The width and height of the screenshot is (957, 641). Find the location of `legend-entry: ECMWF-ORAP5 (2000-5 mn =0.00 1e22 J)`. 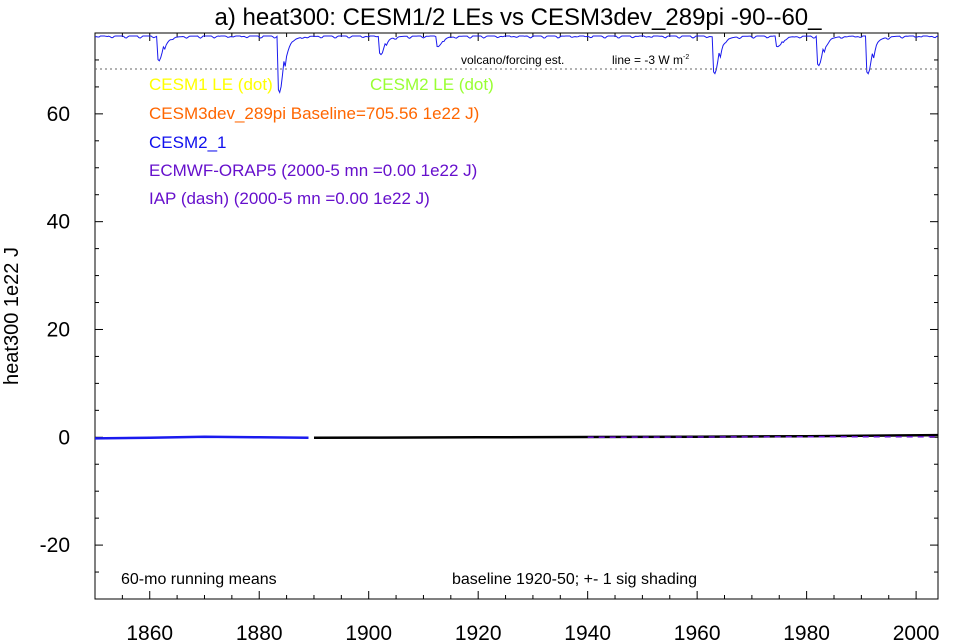

legend-entry: ECMWF-ORAP5 (2000-5 mn =0.00 1e22 J) is located at coordinates (313, 170).